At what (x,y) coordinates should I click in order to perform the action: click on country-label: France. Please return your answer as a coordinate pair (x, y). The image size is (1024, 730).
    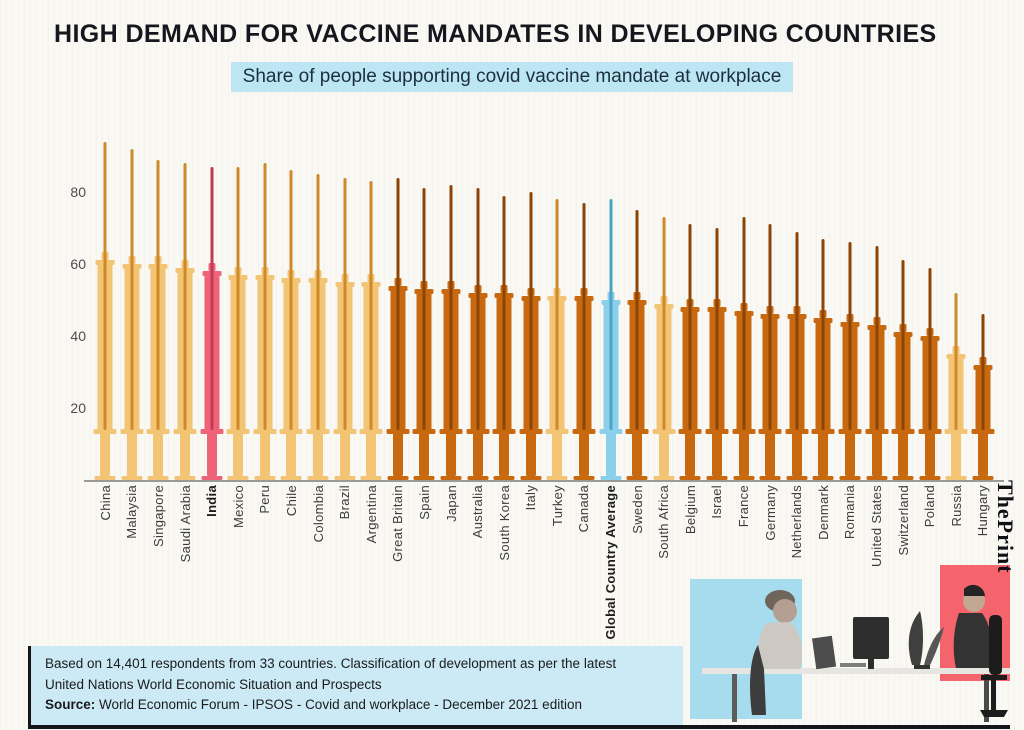
    Looking at the image, I should click on (744, 506).